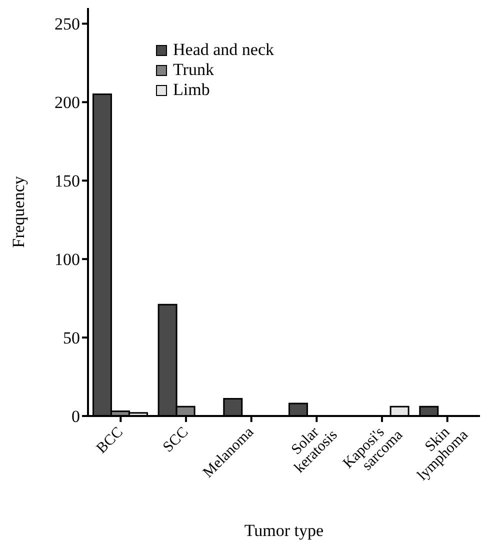  I want to click on y-tick-label: 100, so click(67, 260).